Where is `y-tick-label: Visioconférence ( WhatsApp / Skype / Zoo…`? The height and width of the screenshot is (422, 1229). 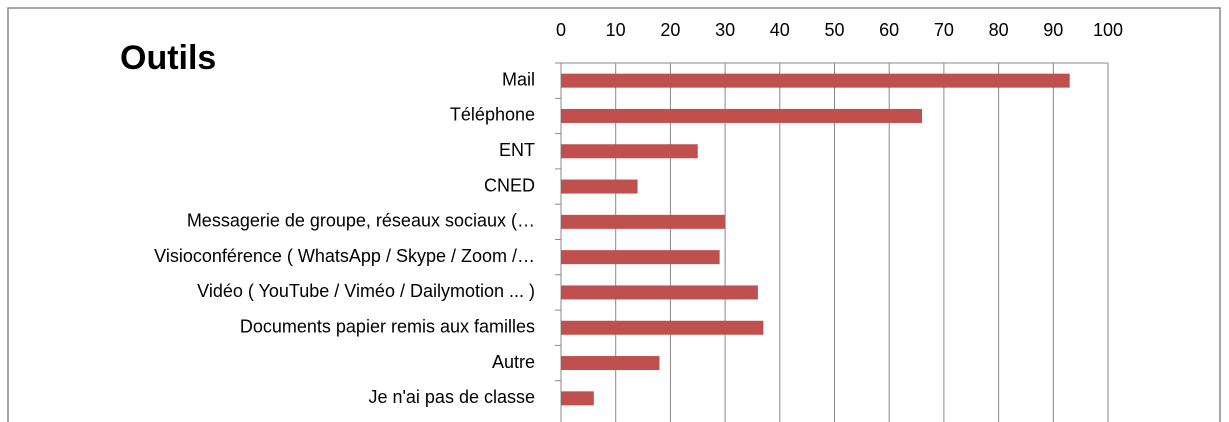
y-tick-label: Visioconférence ( WhatsApp / Skype / Zoo… is located at coordinates (344, 256).